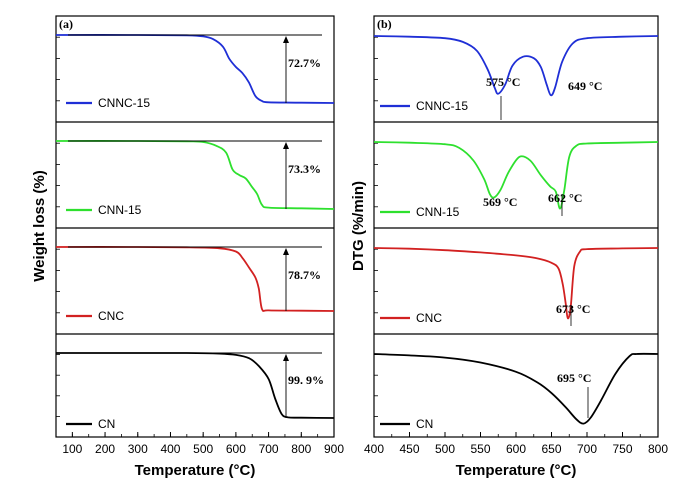 The width and height of the screenshot is (700, 493). What do you see at coordinates (480, 449) in the screenshot?
I see `x-tick-label: 550` at bounding box center [480, 449].